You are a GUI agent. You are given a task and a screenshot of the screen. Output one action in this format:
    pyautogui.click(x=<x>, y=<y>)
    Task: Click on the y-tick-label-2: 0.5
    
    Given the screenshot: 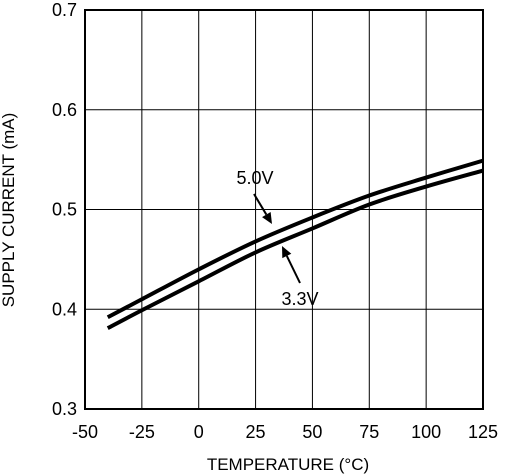 What is the action you would take?
    pyautogui.click(x=64, y=210)
    